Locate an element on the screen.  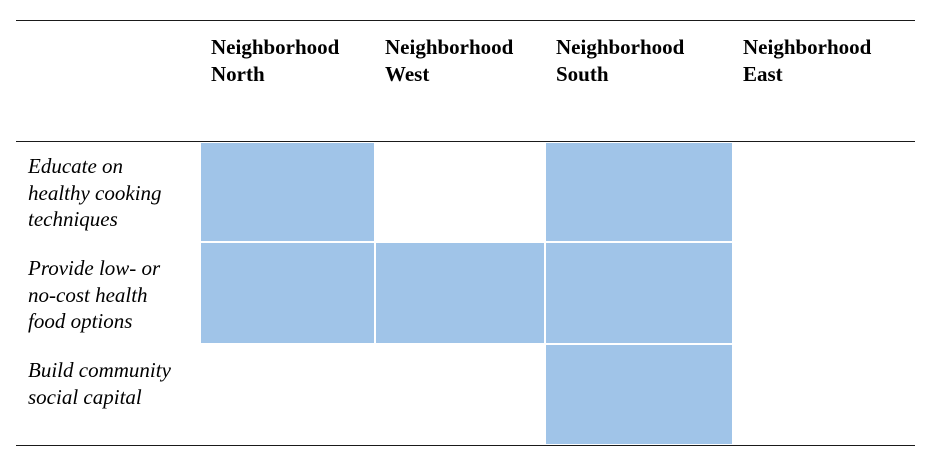
table-top-rule is located at coordinates (465, 20).